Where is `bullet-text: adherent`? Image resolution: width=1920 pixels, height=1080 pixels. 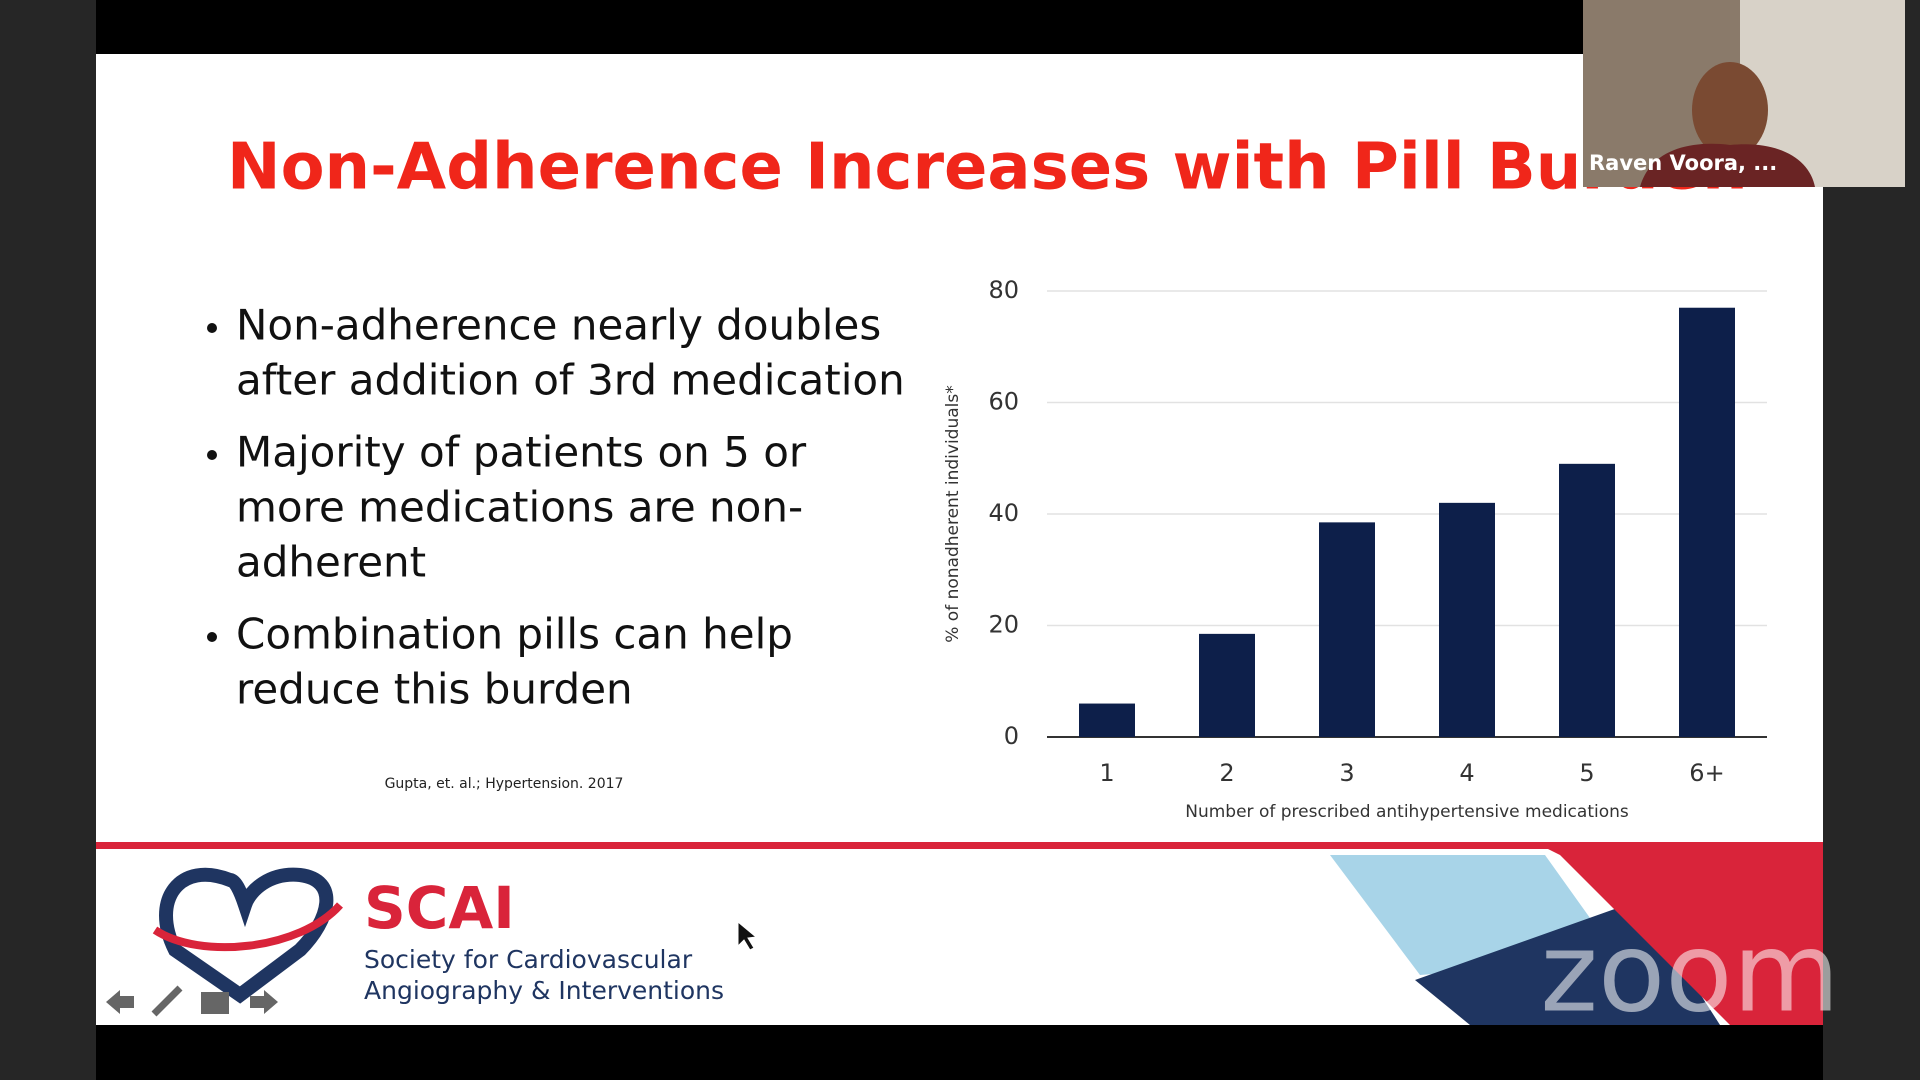
bullet-text: adherent is located at coordinates (331, 562).